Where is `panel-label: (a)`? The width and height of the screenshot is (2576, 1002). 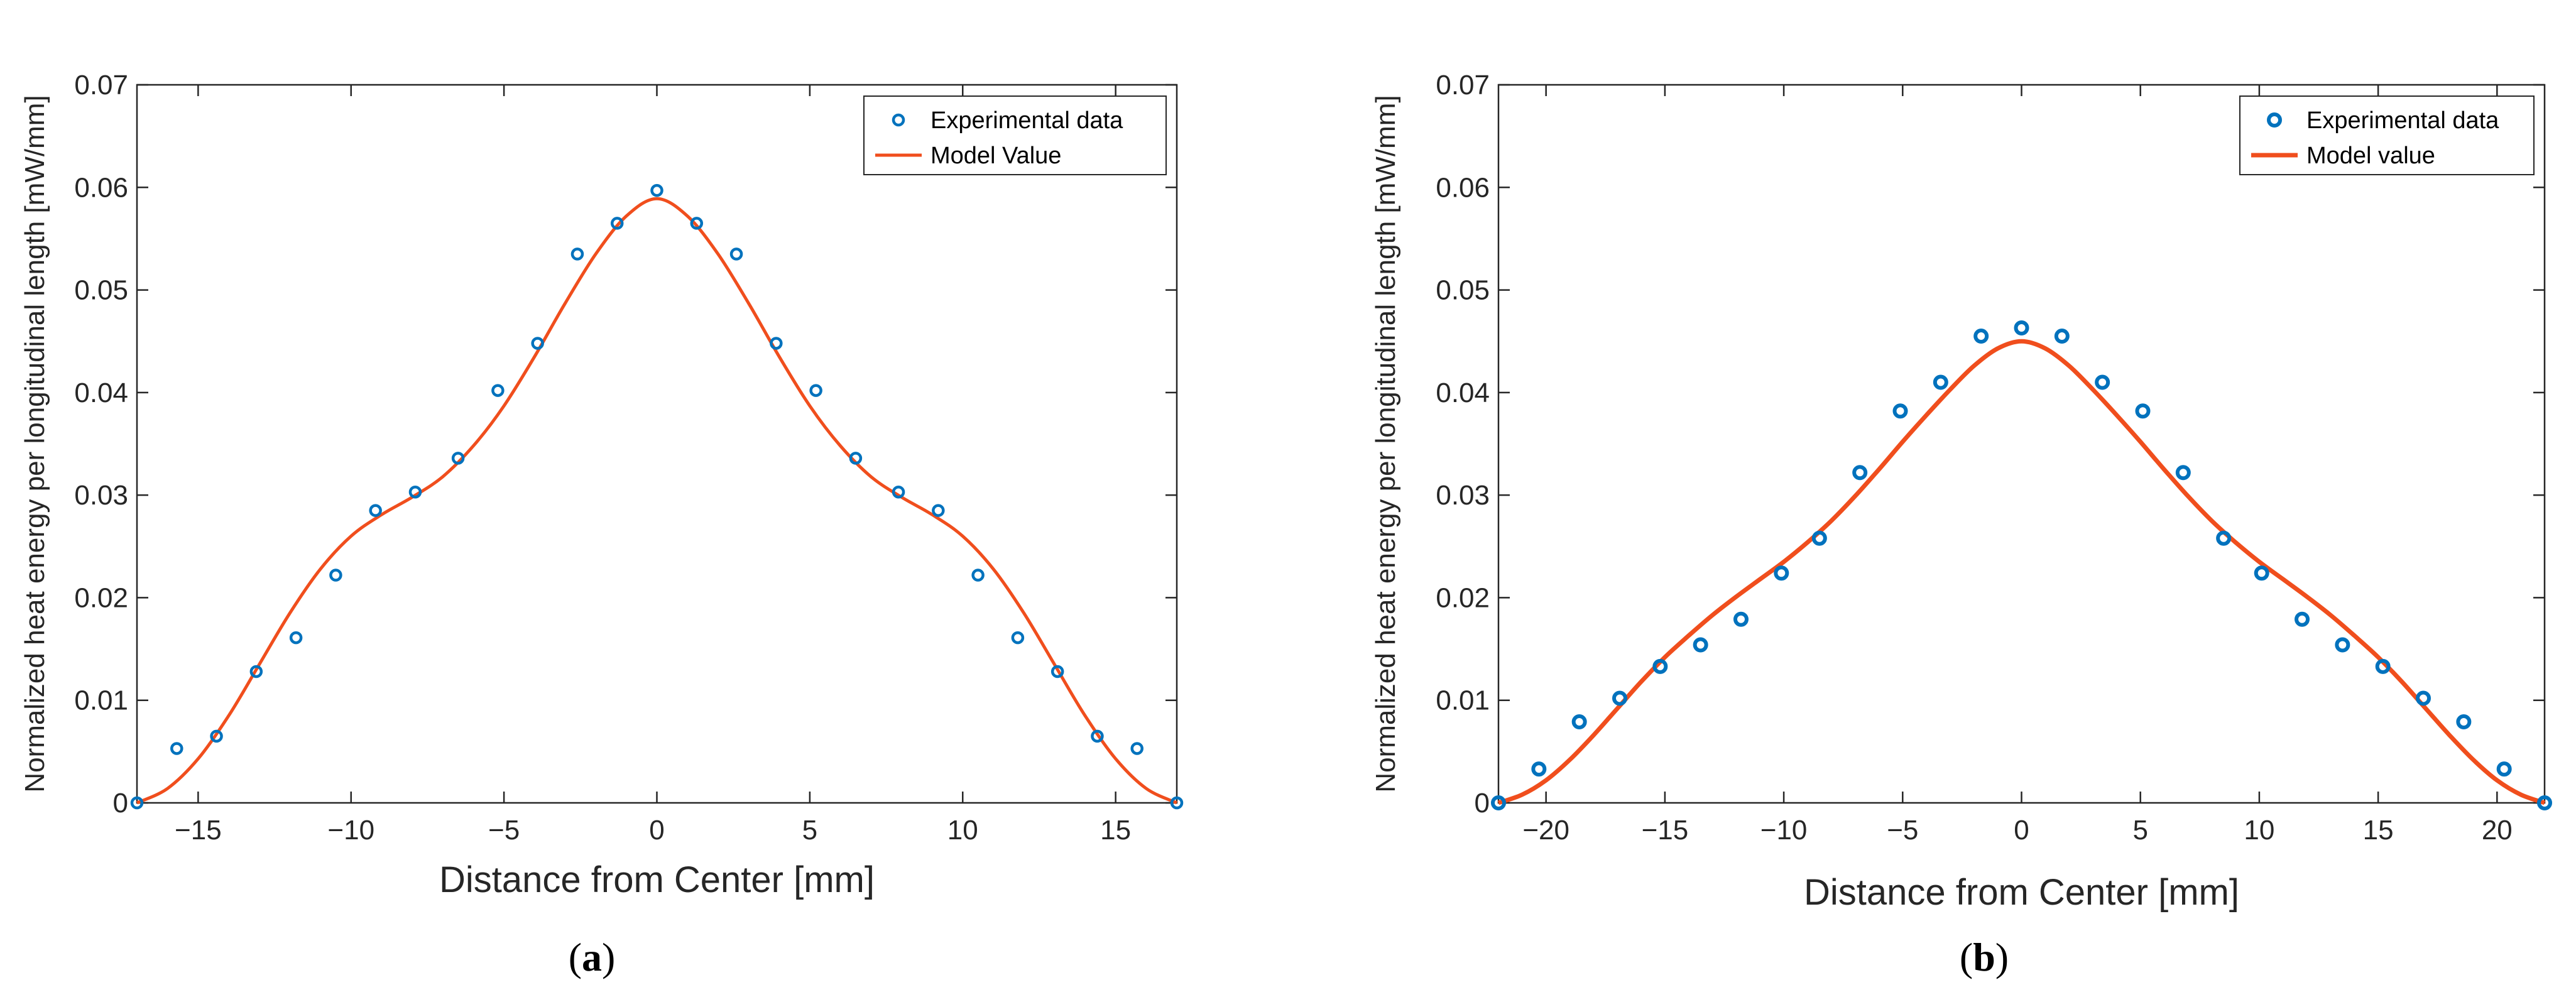
panel-label: (a) is located at coordinates (592, 957).